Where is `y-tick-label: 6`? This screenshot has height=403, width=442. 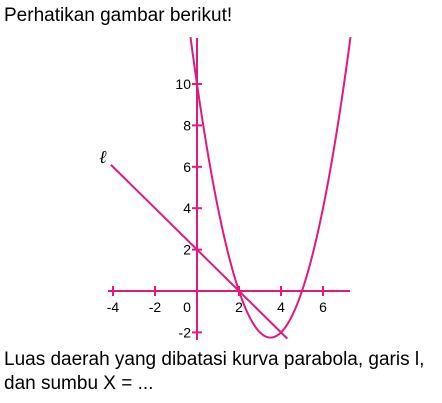 y-tick-label: 6 is located at coordinates (187, 167).